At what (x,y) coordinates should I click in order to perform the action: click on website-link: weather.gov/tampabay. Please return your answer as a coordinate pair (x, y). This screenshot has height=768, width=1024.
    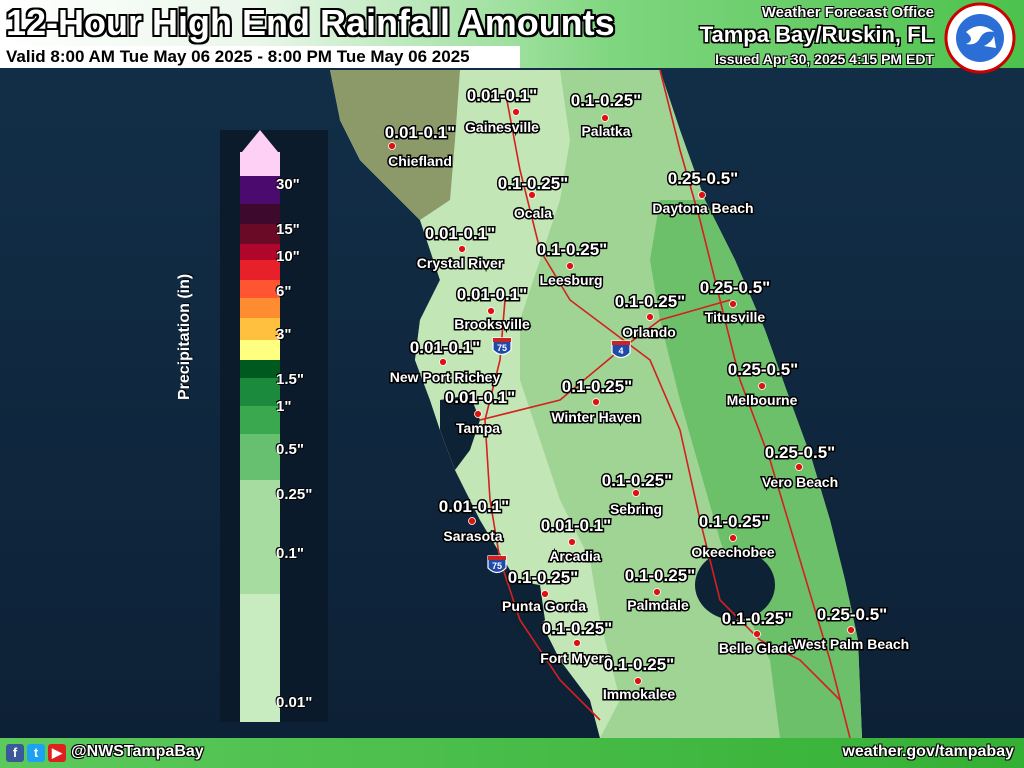
    Looking at the image, I should click on (928, 751).